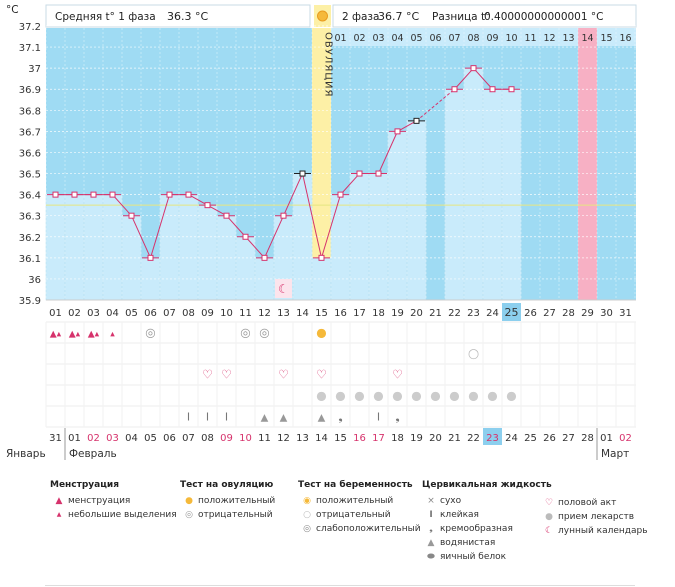  What do you see at coordinates (587, 38) in the screenshot?
I see `phase2-day-label: 14` at bounding box center [587, 38].